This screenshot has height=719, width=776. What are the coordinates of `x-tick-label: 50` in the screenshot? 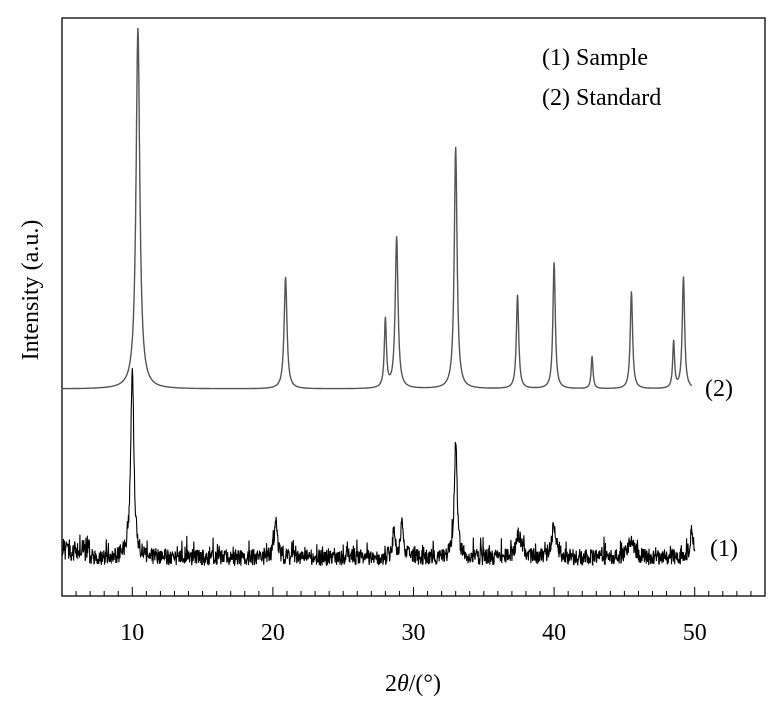 It's located at (695, 633).